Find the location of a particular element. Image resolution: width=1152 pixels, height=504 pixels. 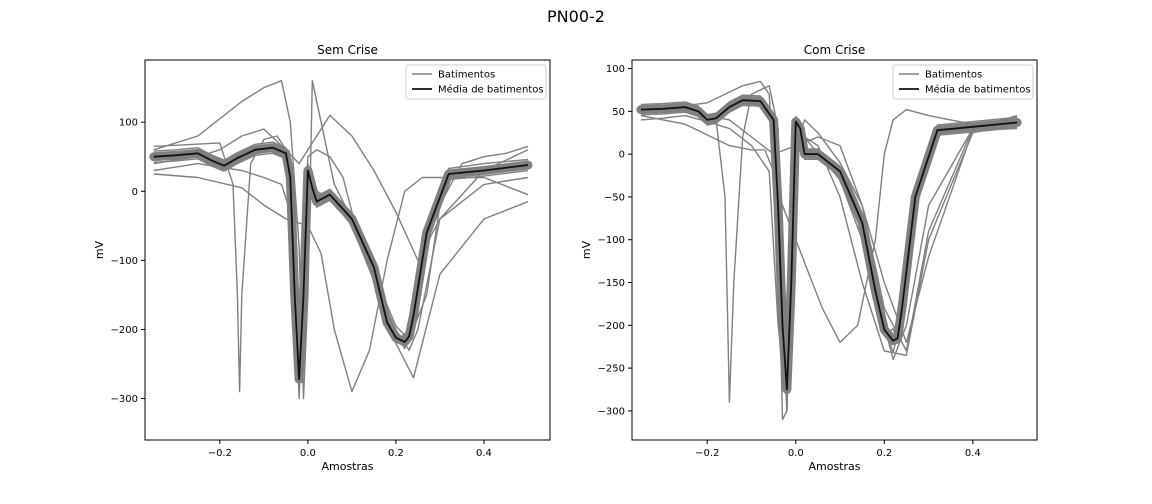

y-tick-label: −50 is located at coordinates (614, 197).